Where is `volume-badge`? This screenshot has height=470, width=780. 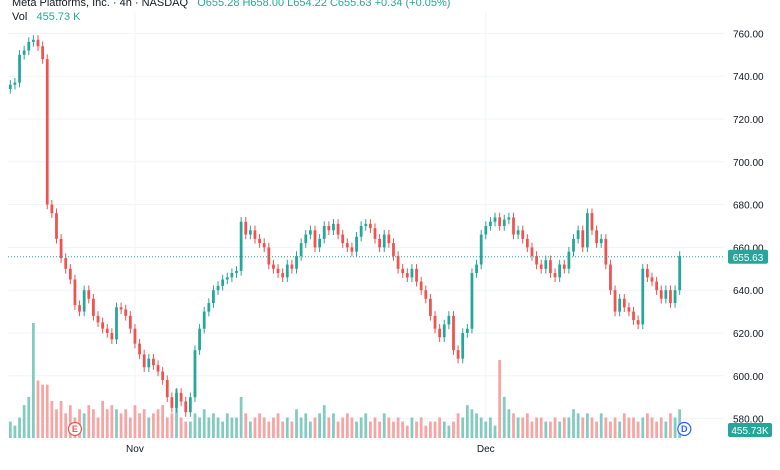 volume-badge is located at coordinates (750, 430).